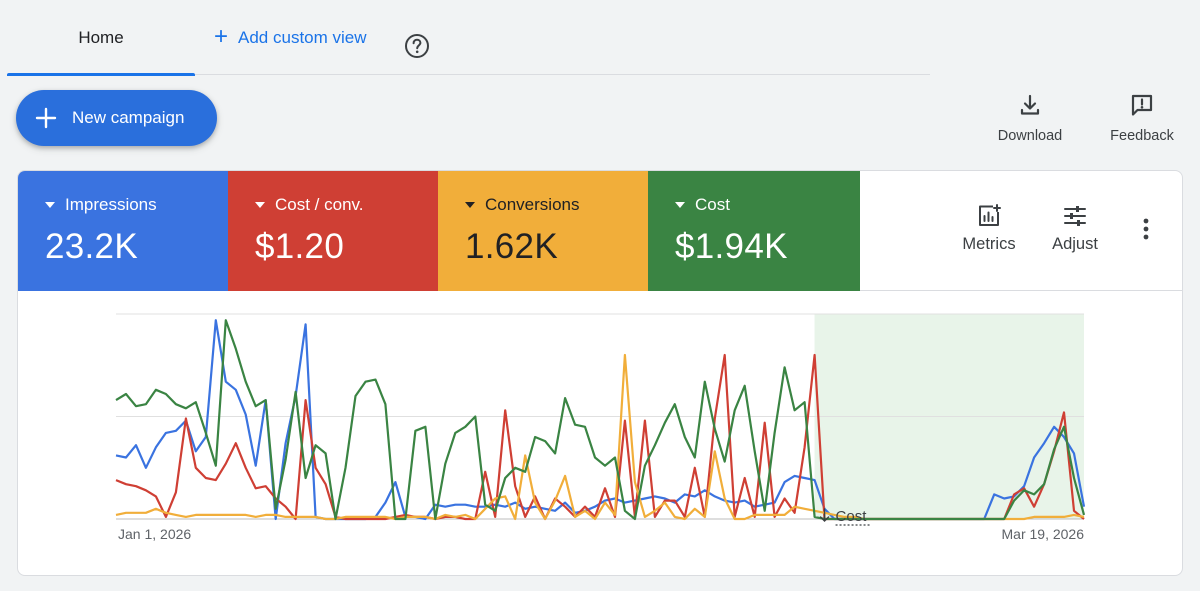 This screenshot has height=591, width=1200. What do you see at coordinates (1075, 216) in the screenshot?
I see `sliders-icon` at bounding box center [1075, 216].